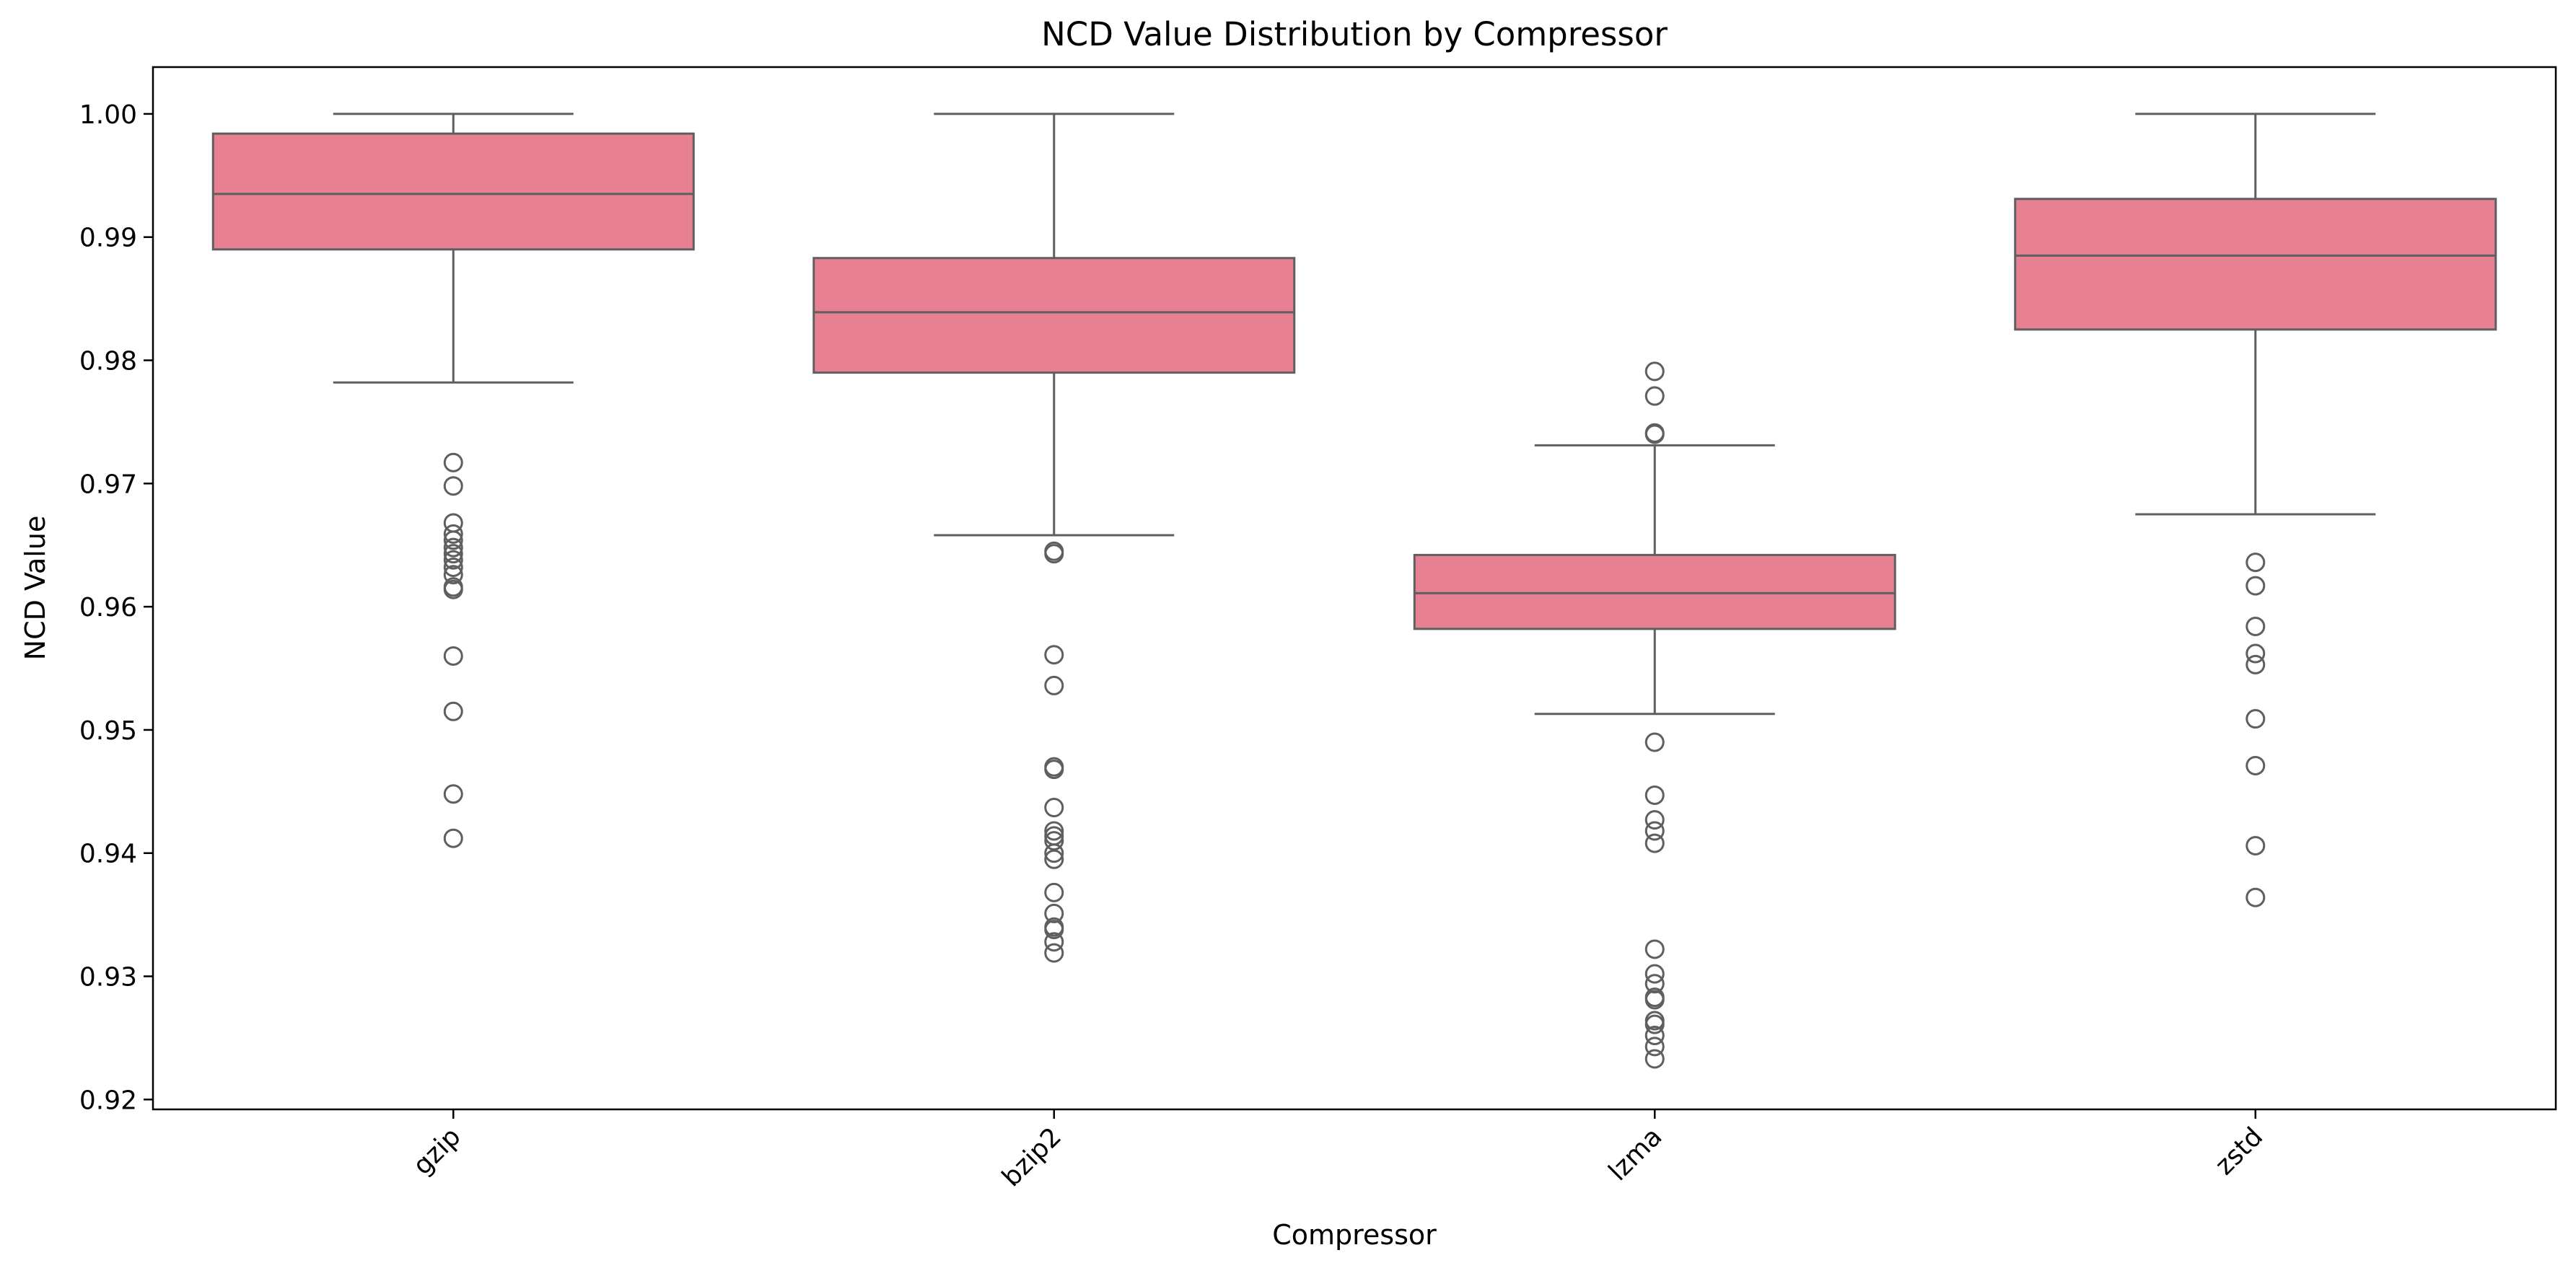 The width and height of the screenshot is (2576, 1276). Describe the element at coordinates (108, 239) in the screenshot. I see `y-tick-label: 0.99` at that location.